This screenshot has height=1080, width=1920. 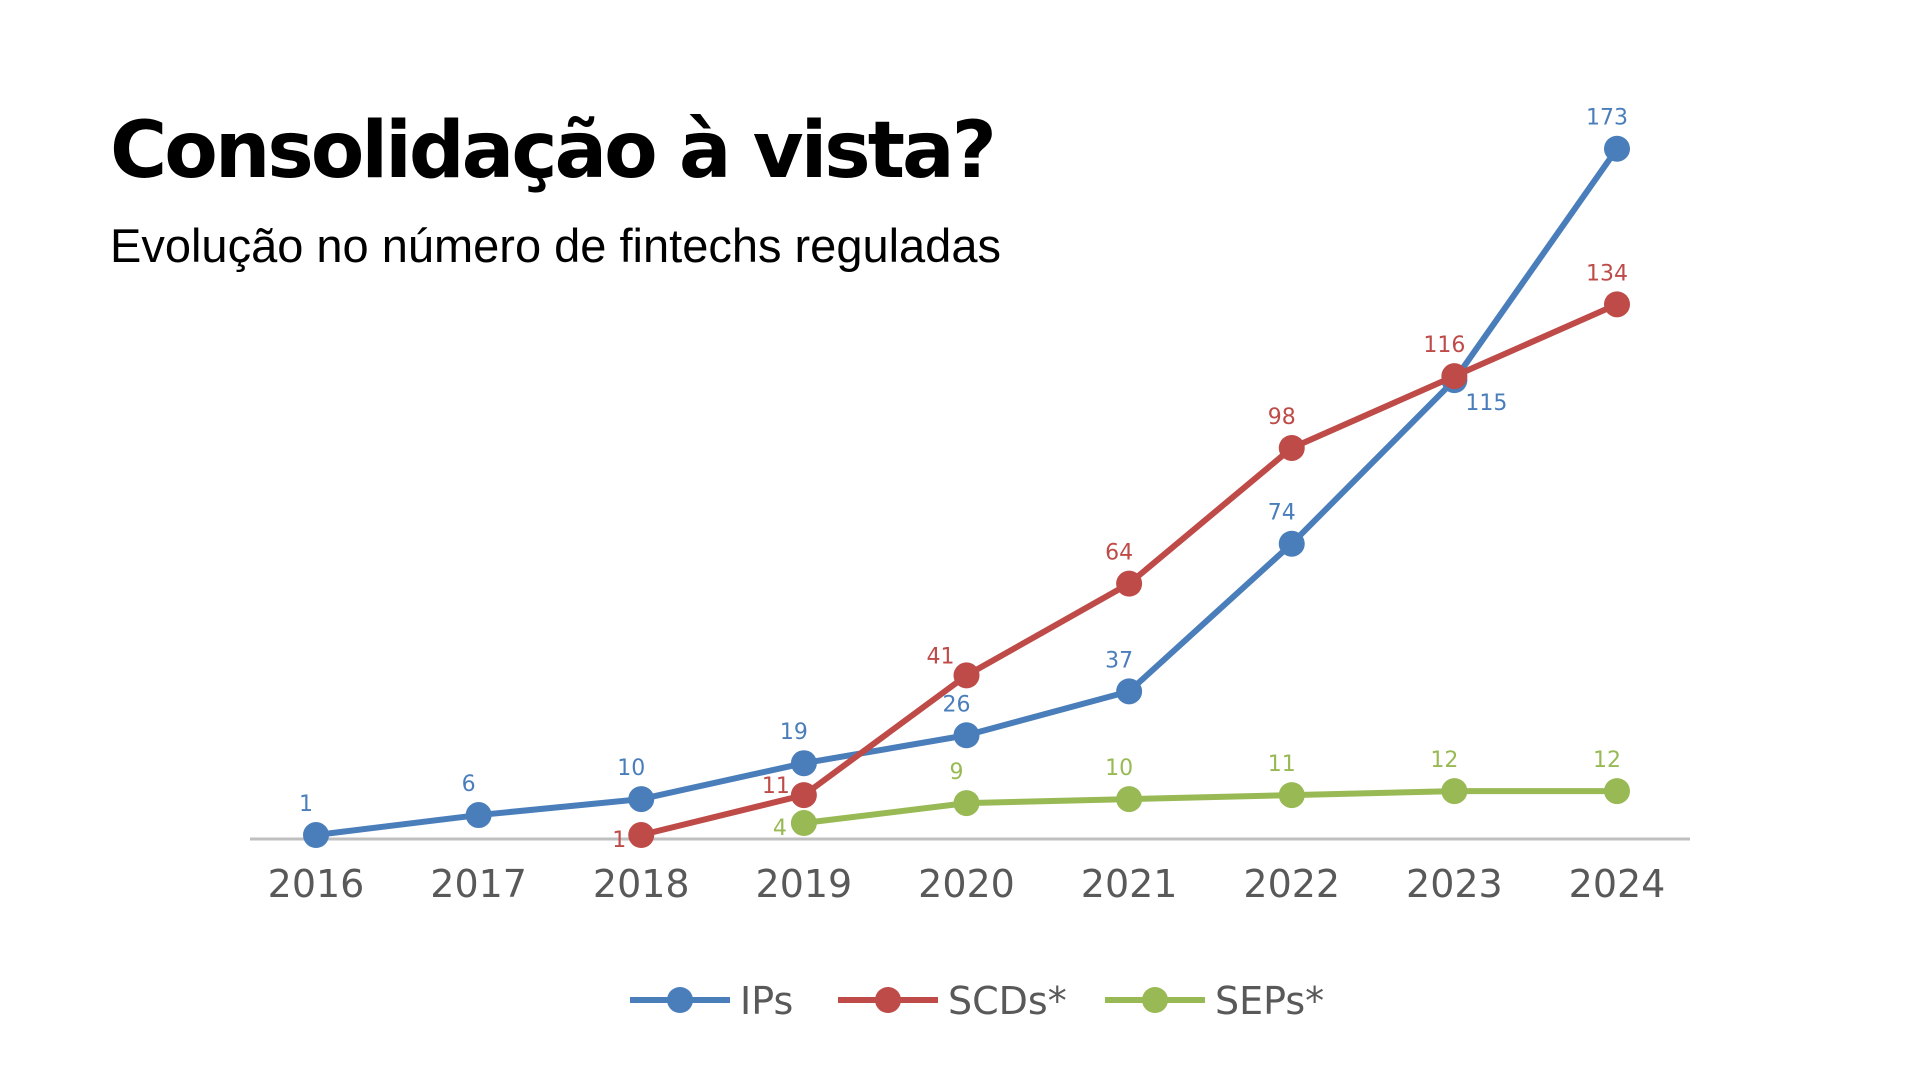 I want to click on x-tick-label: 2018, so click(x=641, y=884).